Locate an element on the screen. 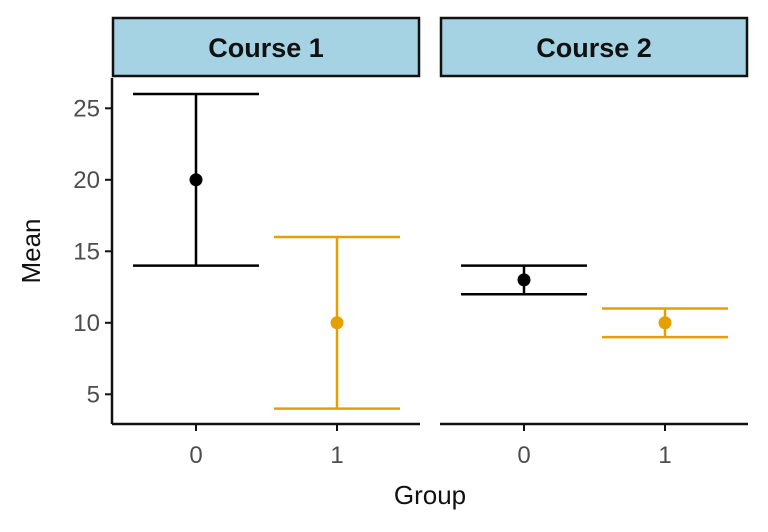  y-tick-label: 5 is located at coordinates (93, 394).